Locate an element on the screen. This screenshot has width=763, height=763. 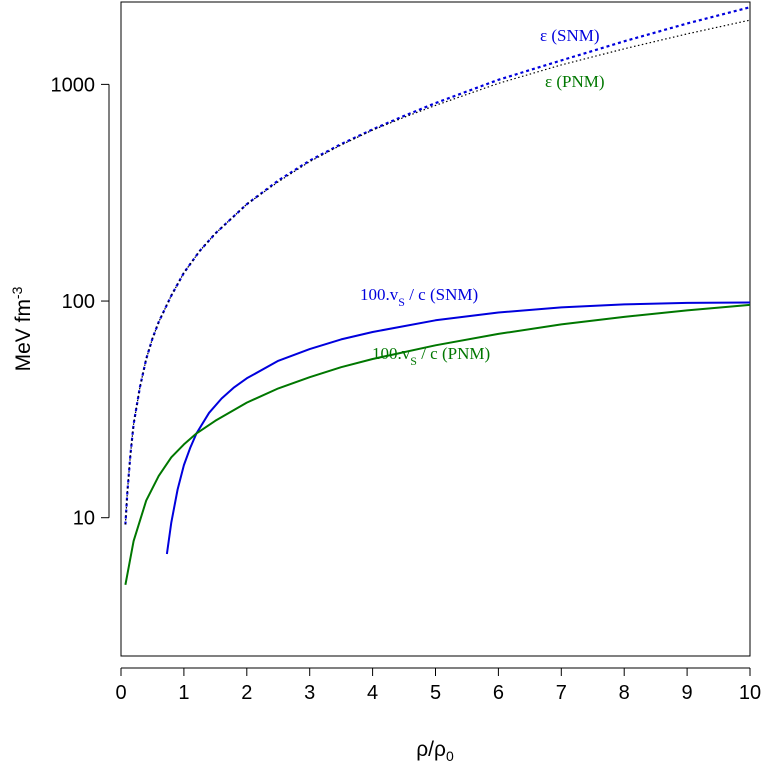
label-cs-snm-sub: S is located at coordinates (401, 302).